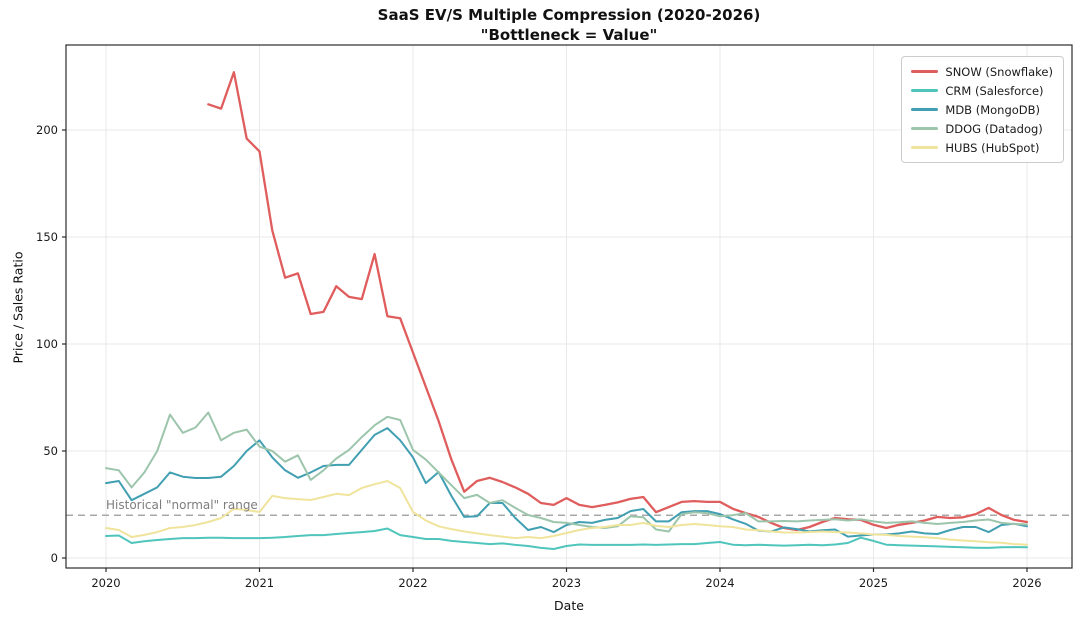 Image resolution: width=1080 pixels, height=624 pixels. What do you see at coordinates (992, 147) in the screenshot?
I see `legend-label-hubs: HUBS (HubSpot)` at bounding box center [992, 147].